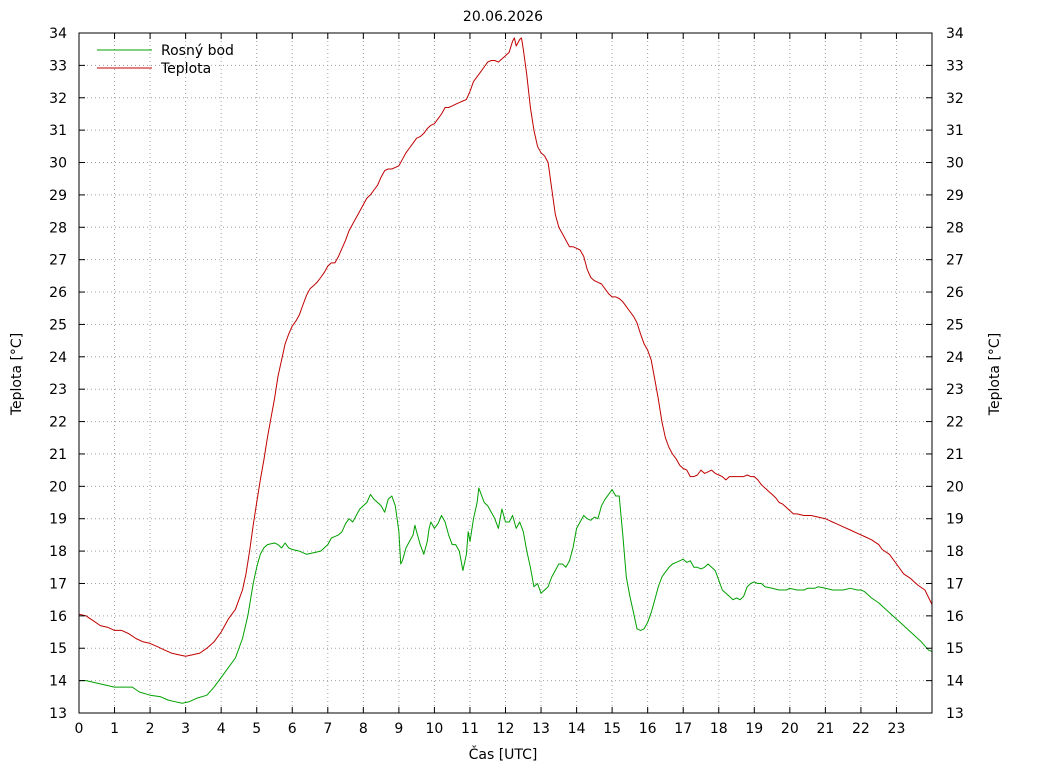 This screenshot has width=1038, height=768. I want to click on y-tick-label-right: 23, so click(955, 390).